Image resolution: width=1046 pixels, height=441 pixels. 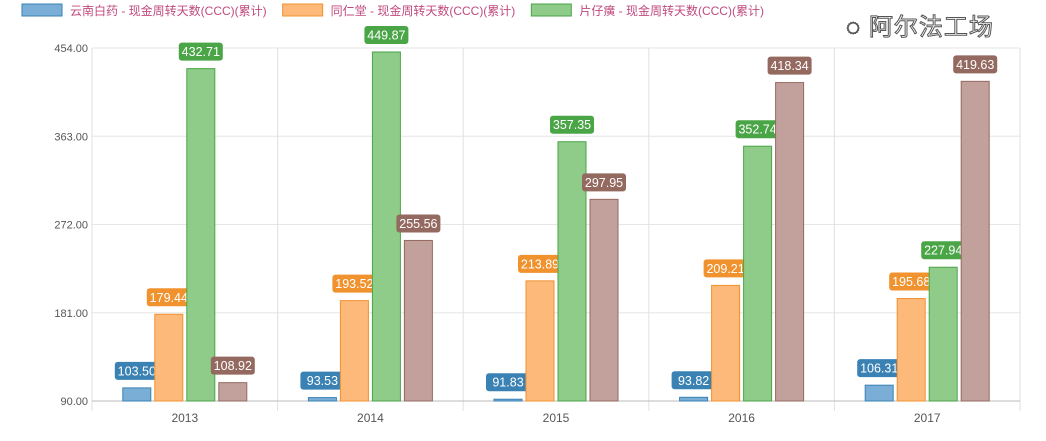 What do you see at coordinates (741, 418) in the screenshot?
I see `x-tick-label: 2016` at bounding box center [741, 418].